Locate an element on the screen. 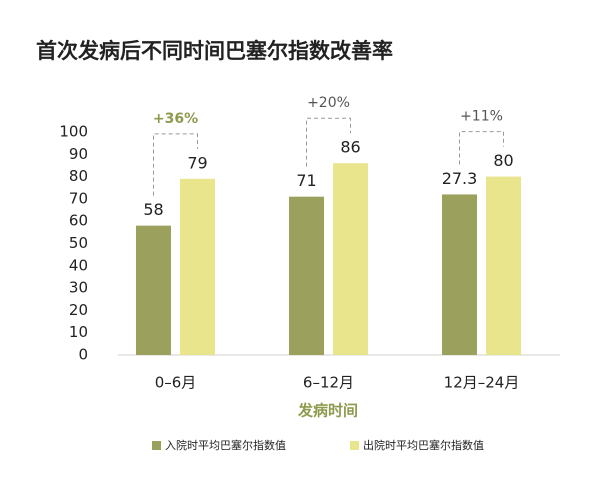 This screenshot has width=592, height=504. x-axis-title: 发病时间 is located at coordinates (327, 411).